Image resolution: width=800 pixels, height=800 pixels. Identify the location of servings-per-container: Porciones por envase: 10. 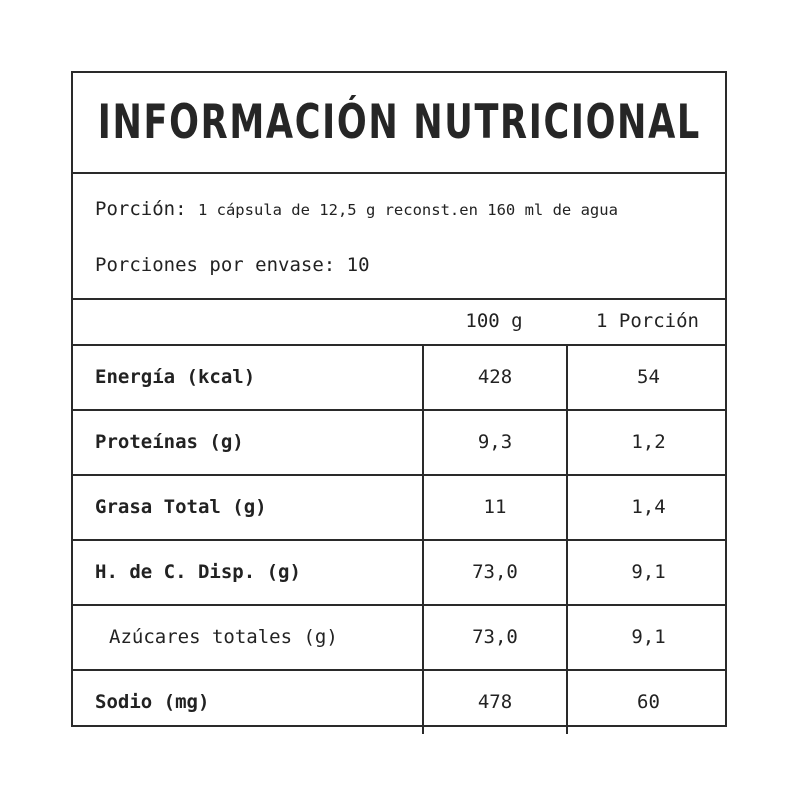
(232, 265).